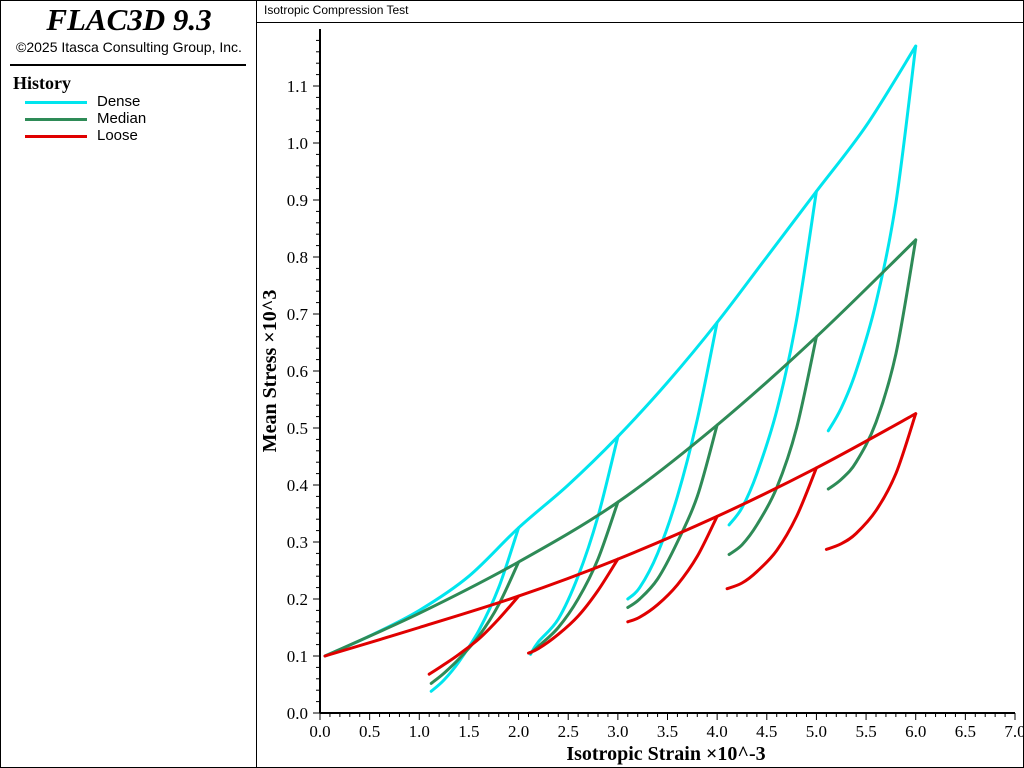 The image size is (1024, 768). I want to click on x-tick-label: 6.0, so click(915, 731).